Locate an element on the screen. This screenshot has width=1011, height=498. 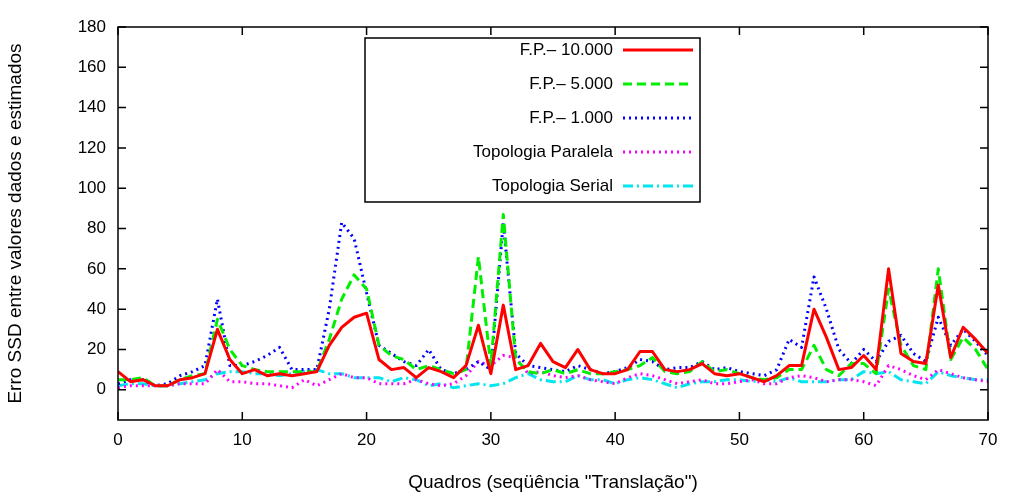
x-tick-label: 60 is located at coordinates (864, 439).